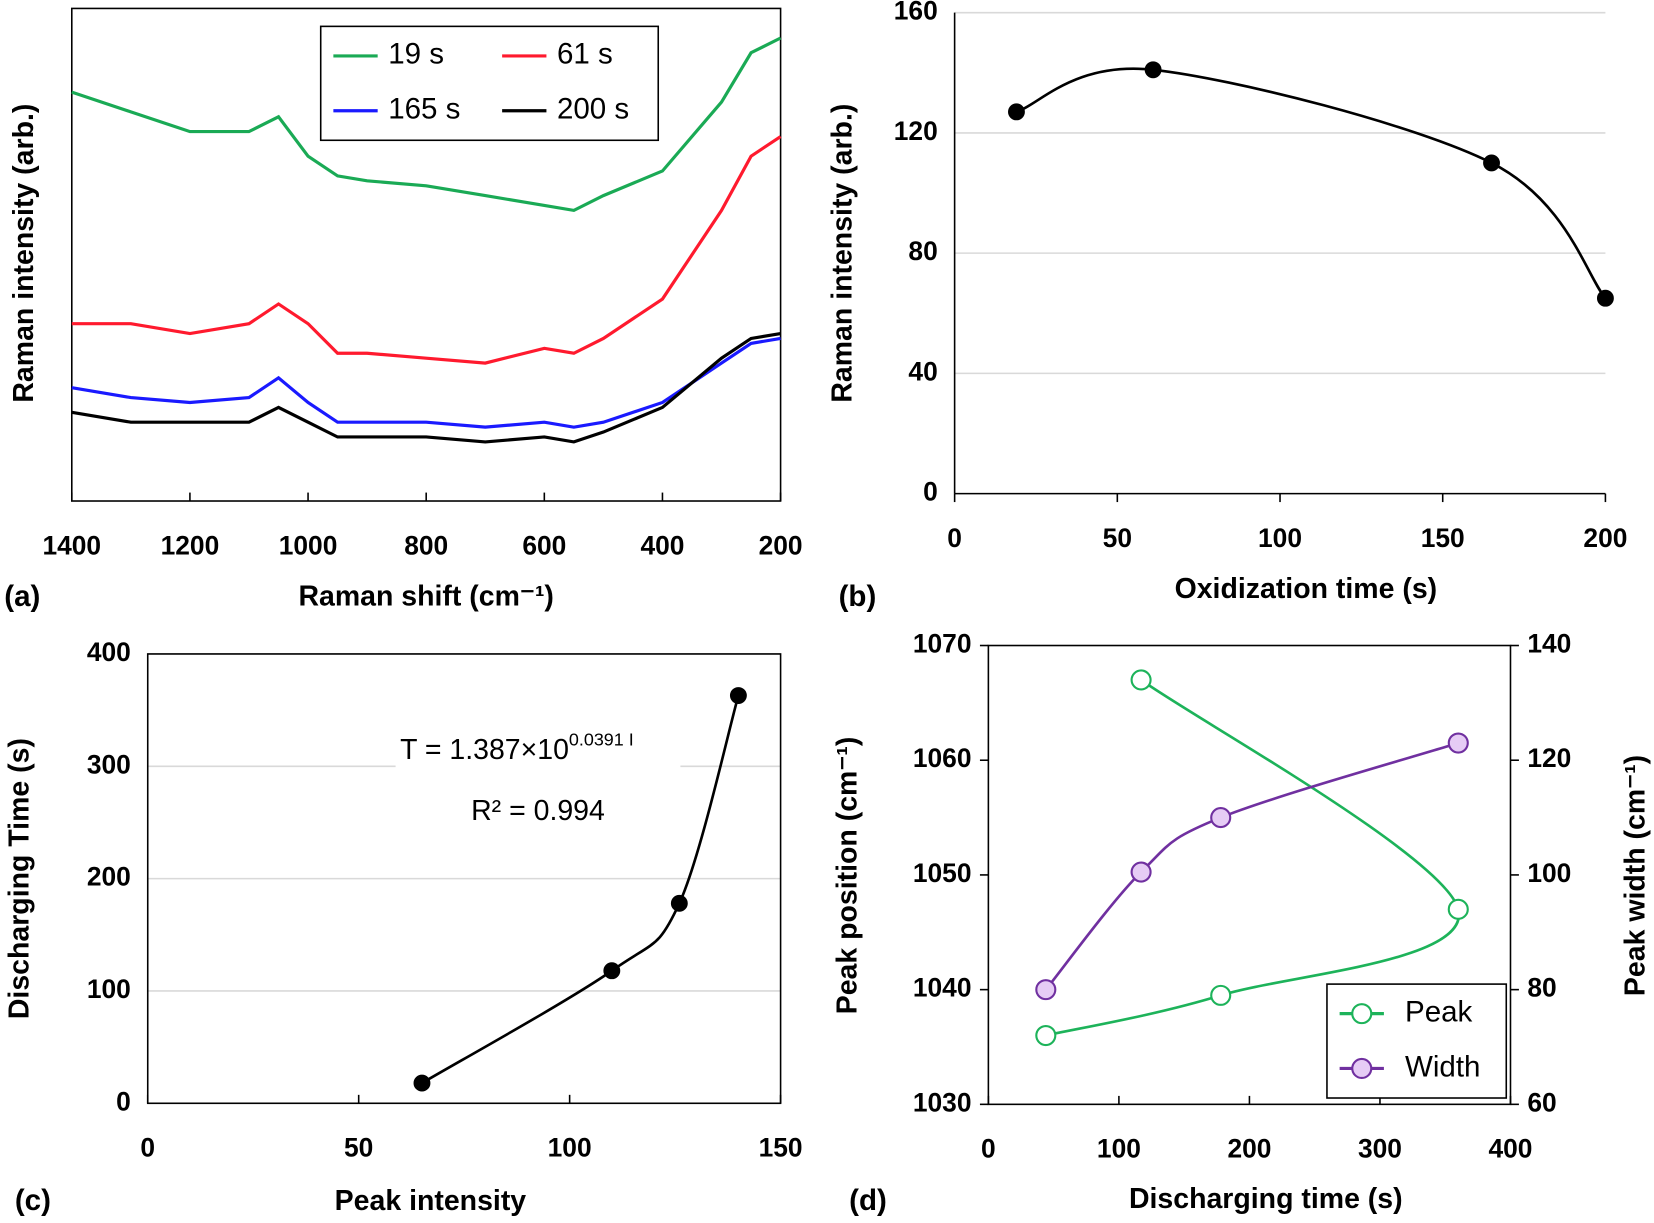 The width and height of the screenshot is (1654, 1223). What do you see at coordinates (33, 1200) in the screenshot?
I see `panel-label: (c)` at bounding box center [33, 1200].